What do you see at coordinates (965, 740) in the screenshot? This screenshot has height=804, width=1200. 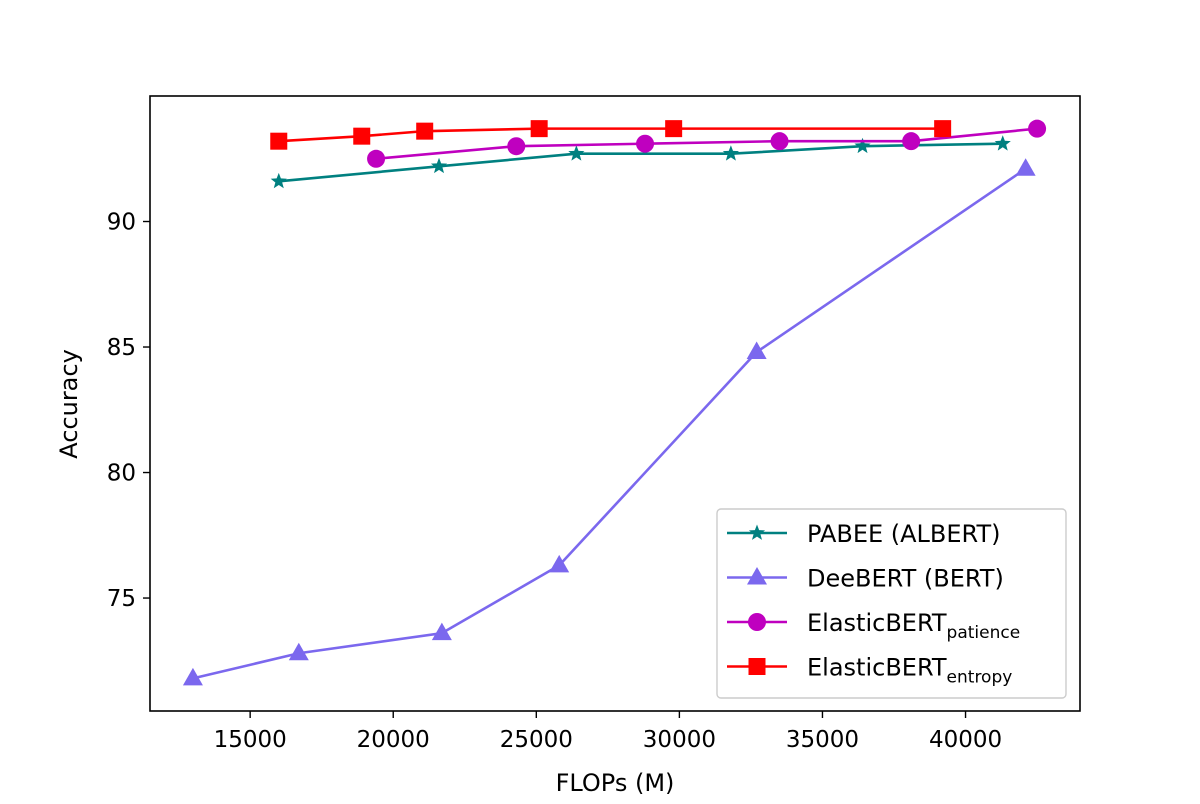 I see `x-tick-label: 40000` at bounding box center [965, 740].